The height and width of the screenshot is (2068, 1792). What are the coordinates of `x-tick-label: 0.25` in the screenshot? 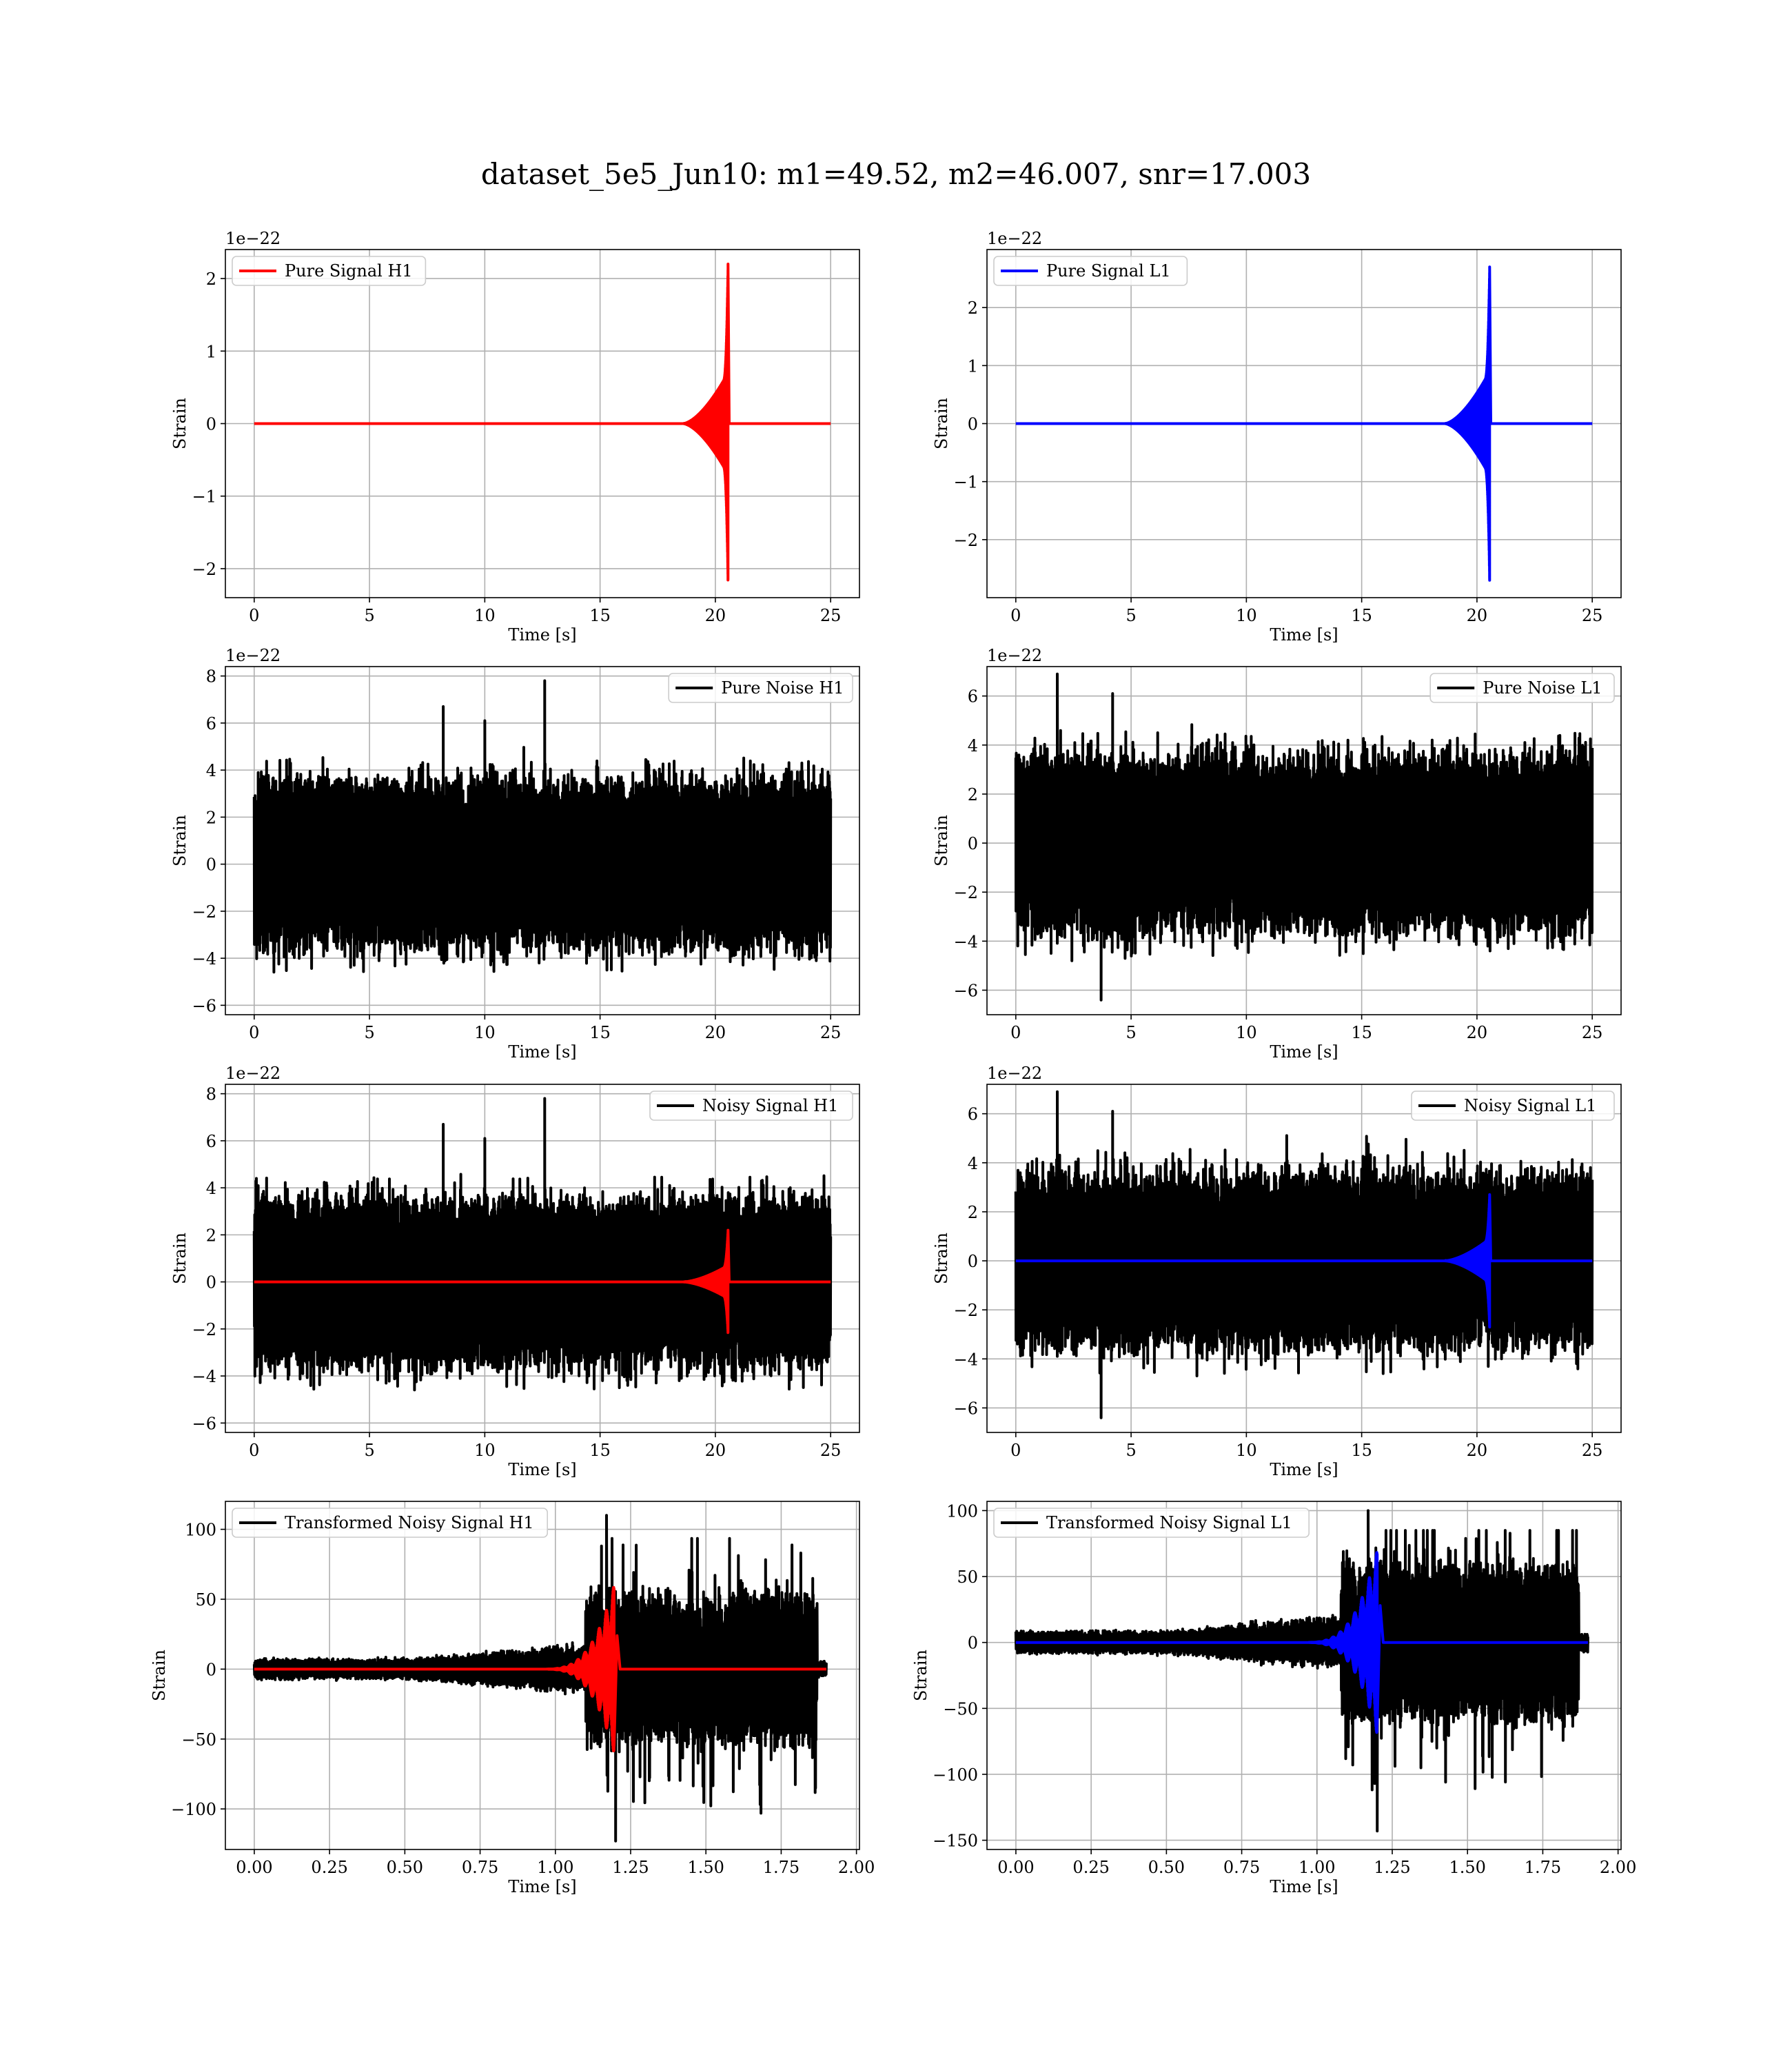 It's located at (329, 1867).